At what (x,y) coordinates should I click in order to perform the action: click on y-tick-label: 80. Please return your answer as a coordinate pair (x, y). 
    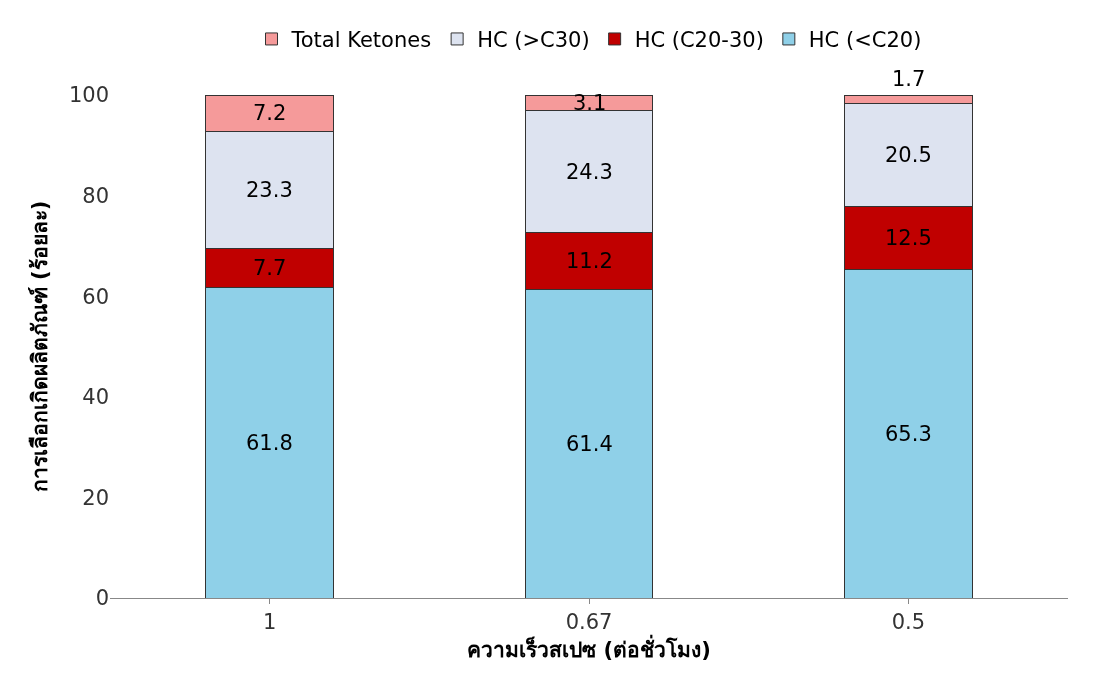
    Looking at the image, I should click on (95, 195).